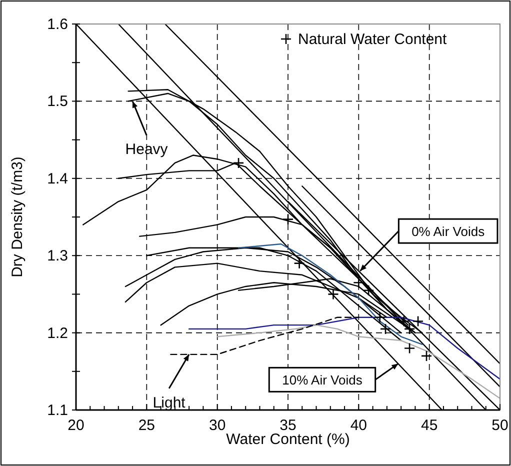  I want to click on x-tick-label: 35, so click(288, 425).